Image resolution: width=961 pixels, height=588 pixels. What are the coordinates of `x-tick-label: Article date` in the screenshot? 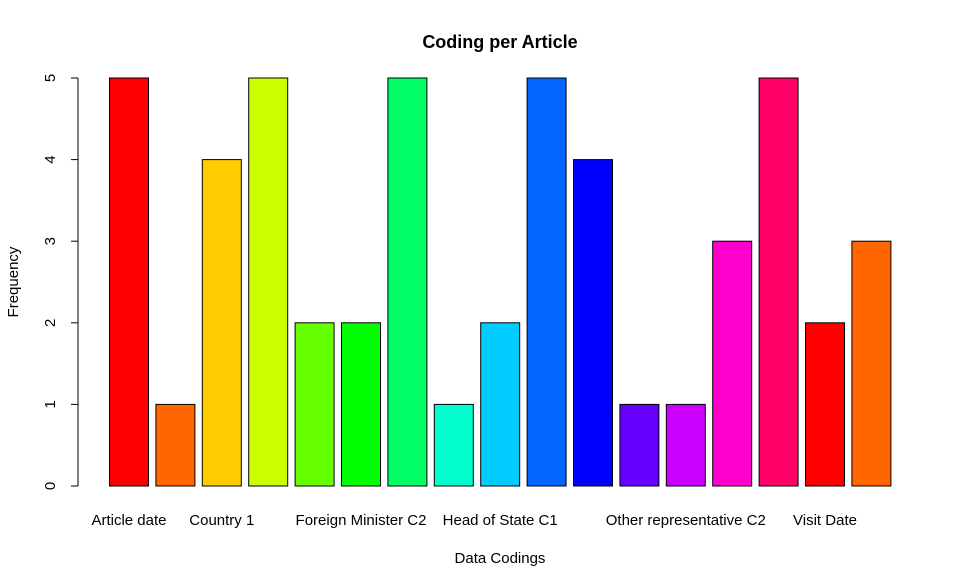 It's located at (128, 520).